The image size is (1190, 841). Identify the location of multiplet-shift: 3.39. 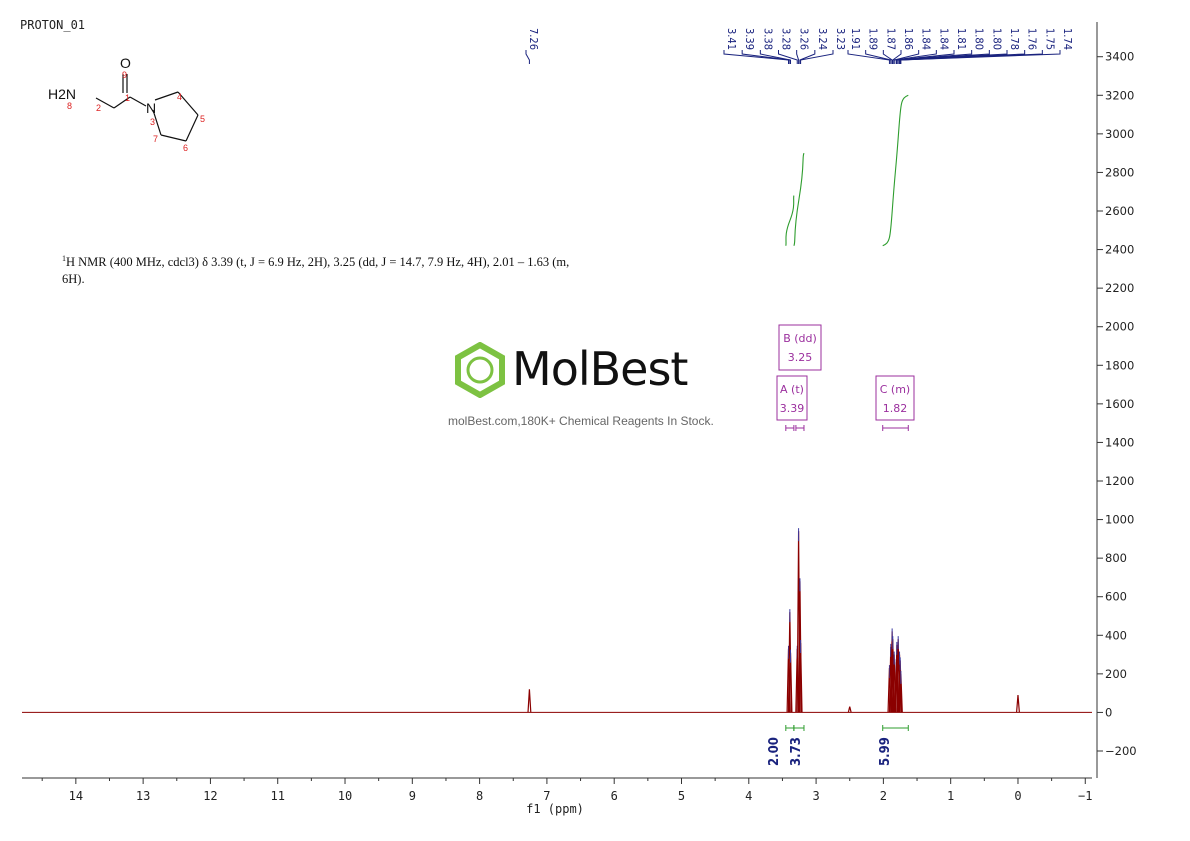
(792, 408).